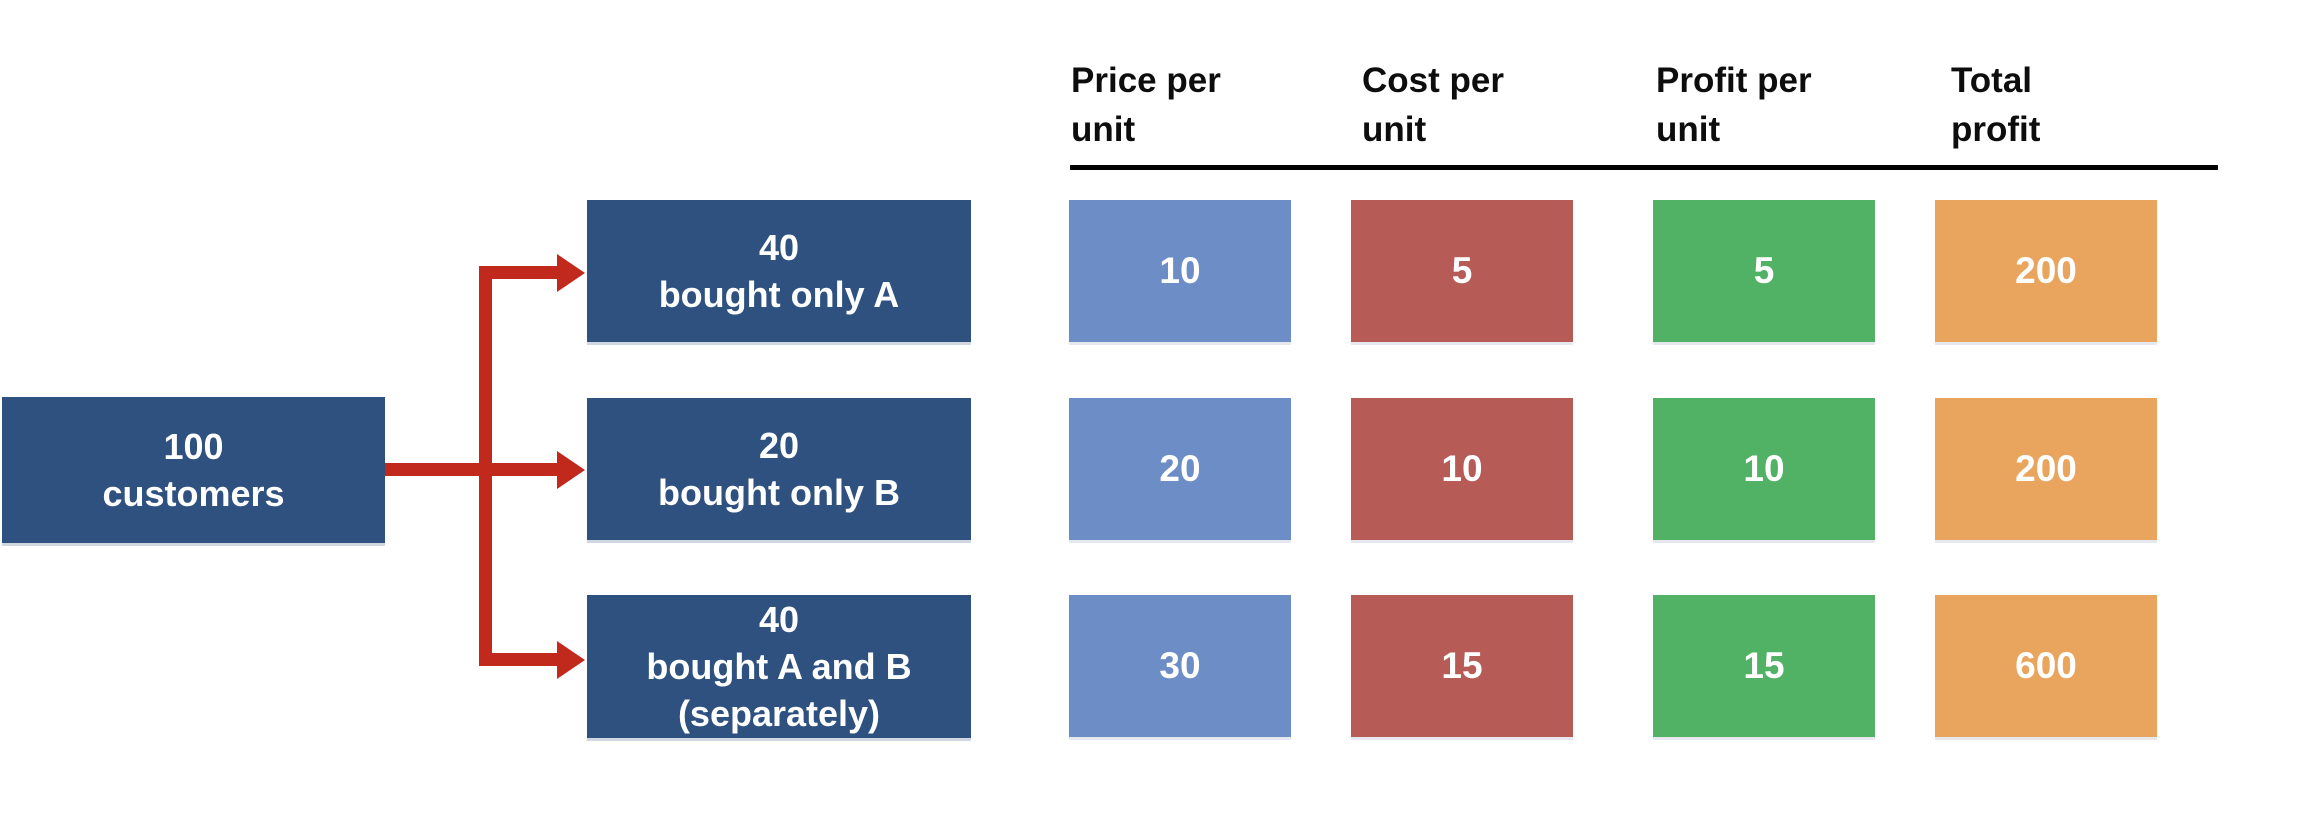  What do you see at coordinates (779, 713) in the screenshot?
I see `branch-ab-note: (separately)` at bounding box center [779, 713].